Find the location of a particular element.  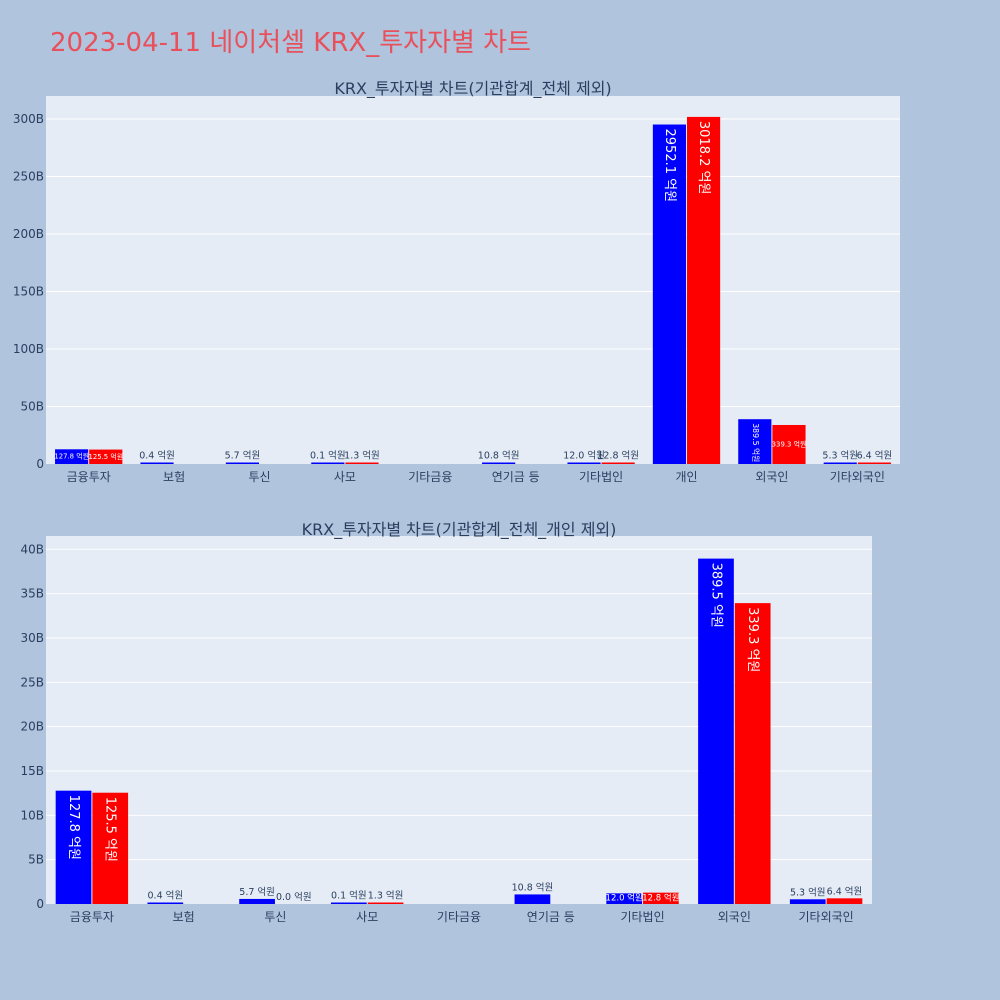

y-tick-label: 300B is located at coordinates (28, 119).